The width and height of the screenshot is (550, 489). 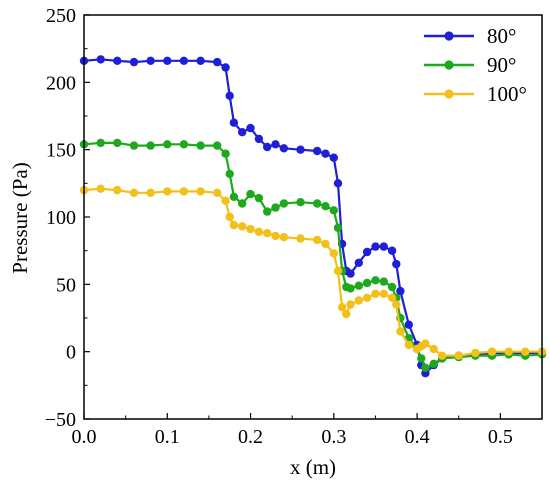 What do you see at coordinates (333, 437) in the screenshot?
I see `x-tick-label: 0.3` at bounding box center [333, 437].